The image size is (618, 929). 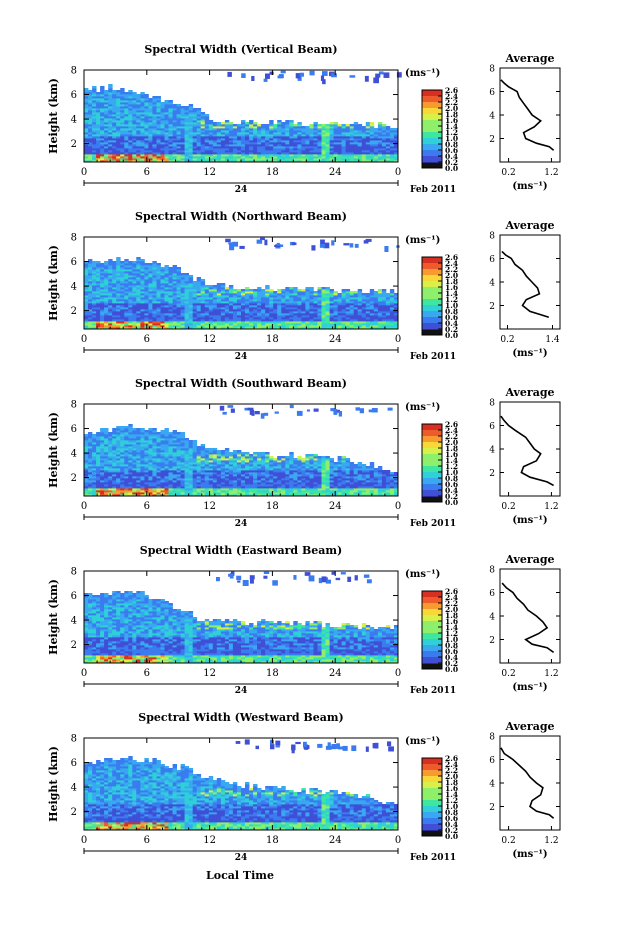 I want to click on colorbar-segment, so click(x=432, y=123).